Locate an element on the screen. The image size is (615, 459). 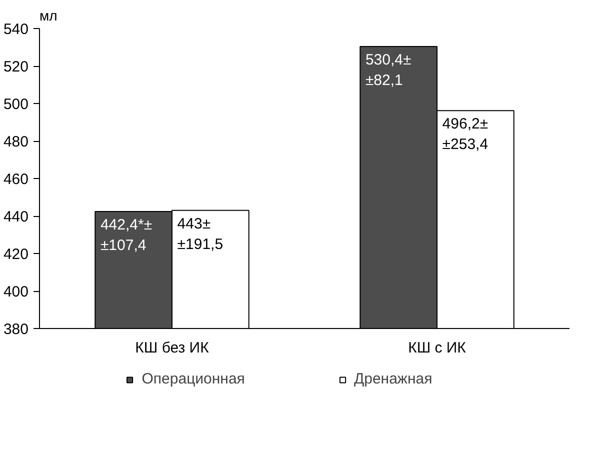
legend-label: Дренажная is located at coordinates (393, 379).